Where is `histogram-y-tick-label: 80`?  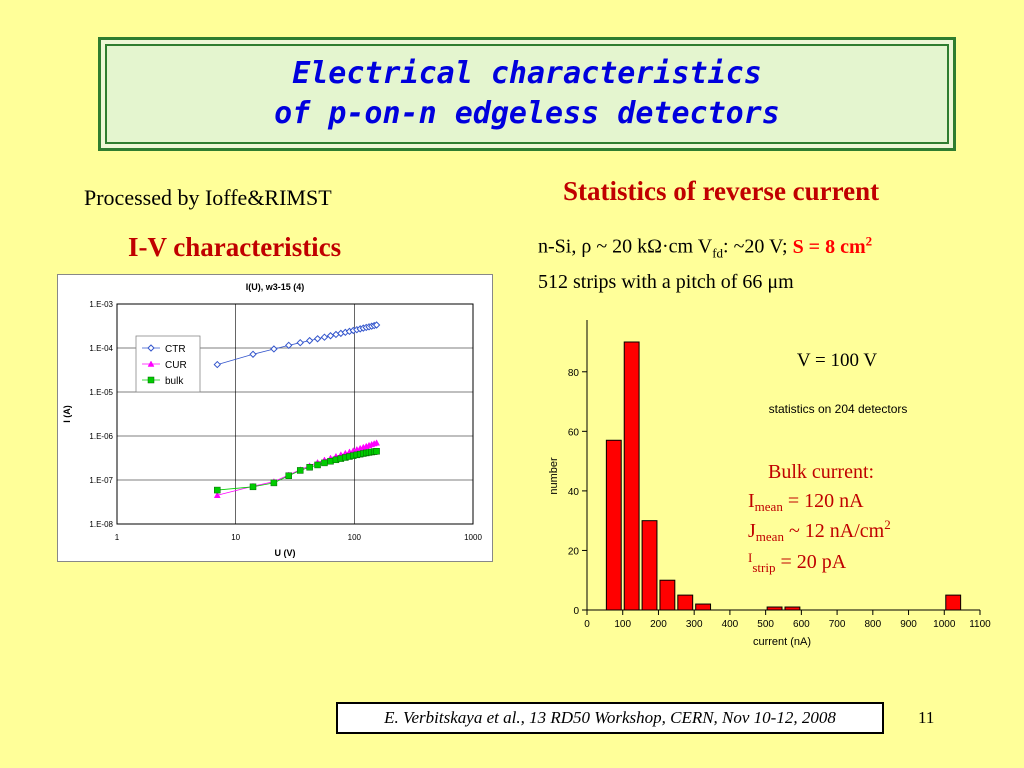 histogram-y-tick-label: 80 is located at coordinates (574, 373).